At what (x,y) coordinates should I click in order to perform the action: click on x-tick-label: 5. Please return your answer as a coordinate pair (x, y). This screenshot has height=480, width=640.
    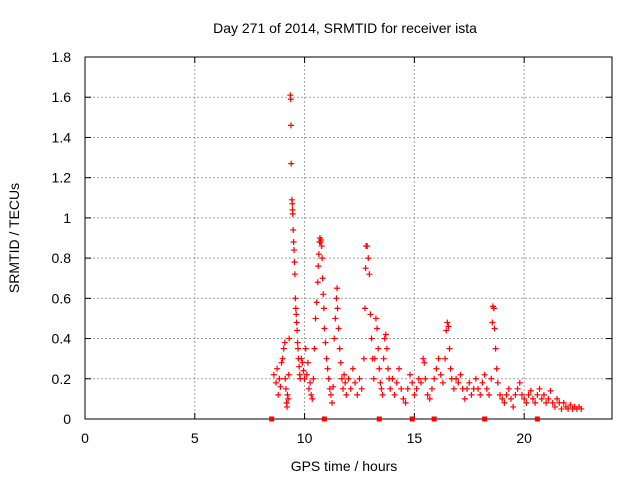
    Looking at the image, I should click on (195, 438).